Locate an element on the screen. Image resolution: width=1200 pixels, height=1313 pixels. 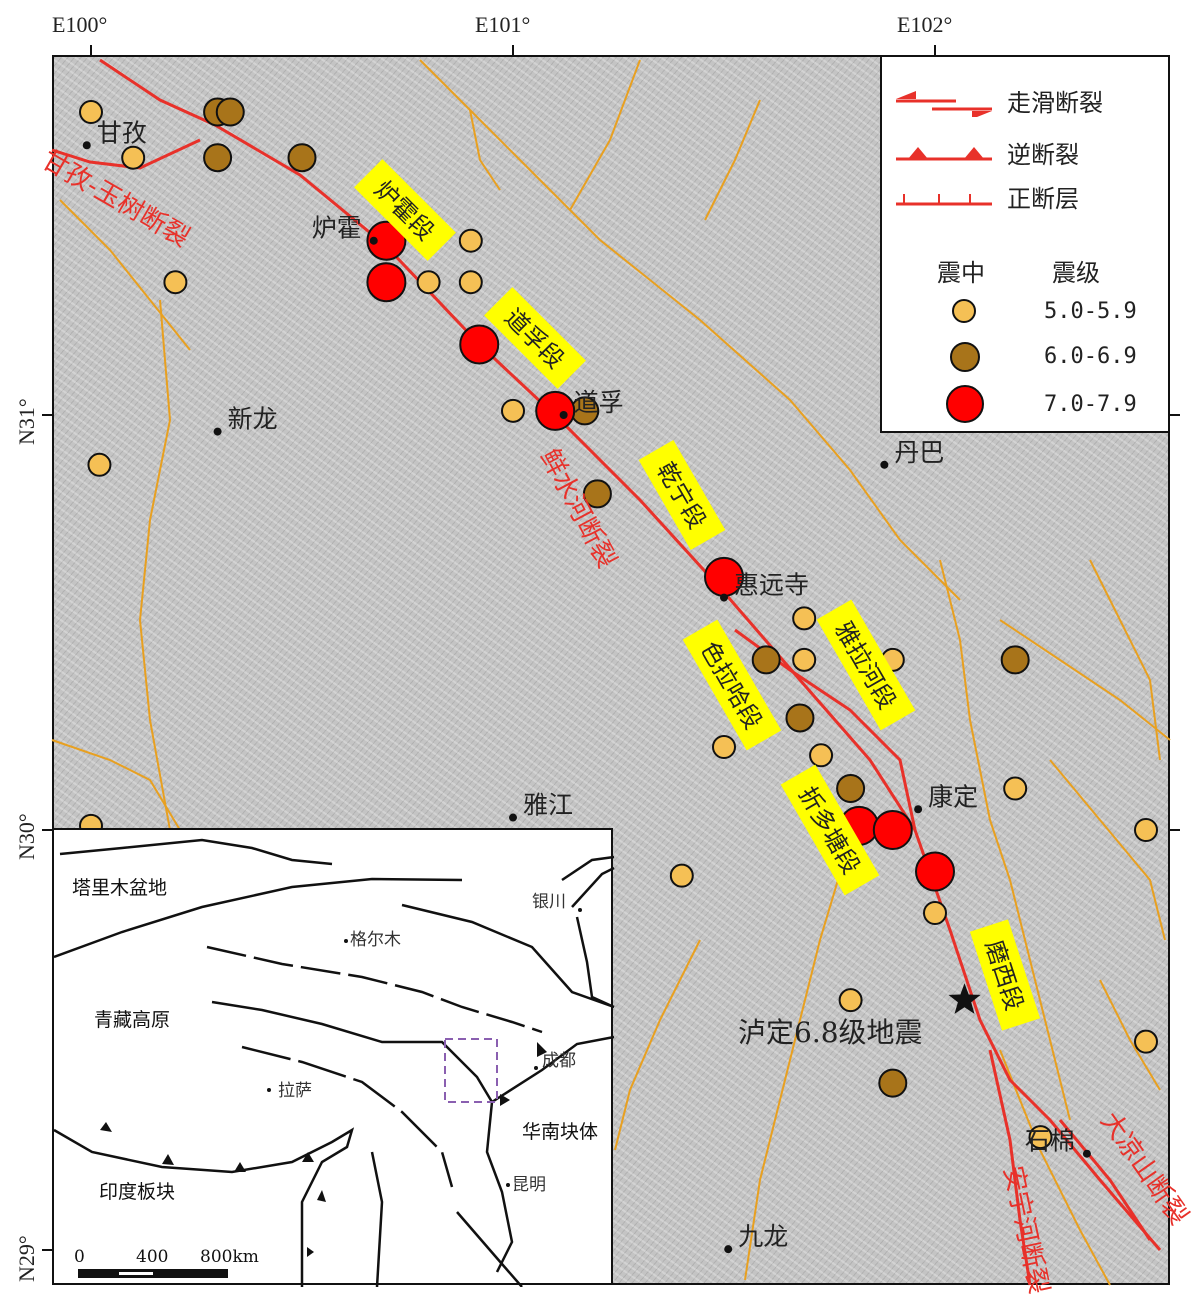
inset-label: 塔里木盆地 is located at coordinates (119, 888).